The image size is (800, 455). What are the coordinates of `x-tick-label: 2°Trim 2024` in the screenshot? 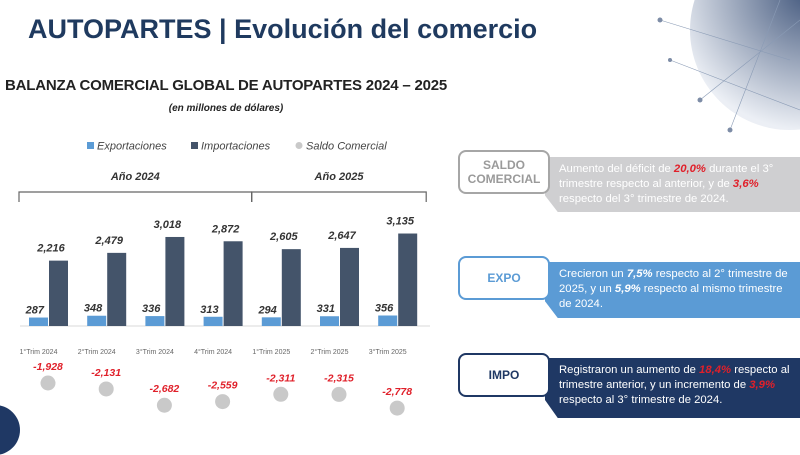 It's located at (97, 352).